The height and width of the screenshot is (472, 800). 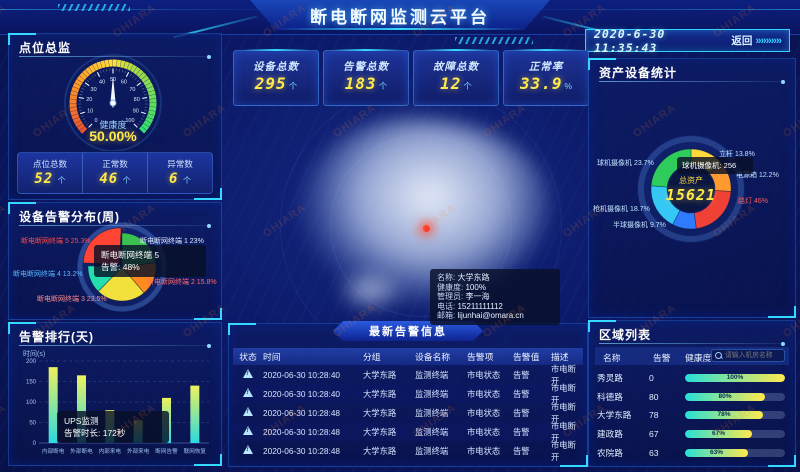 I want to click on stat-card-label: 告警总数, so click(x=366, y=67).